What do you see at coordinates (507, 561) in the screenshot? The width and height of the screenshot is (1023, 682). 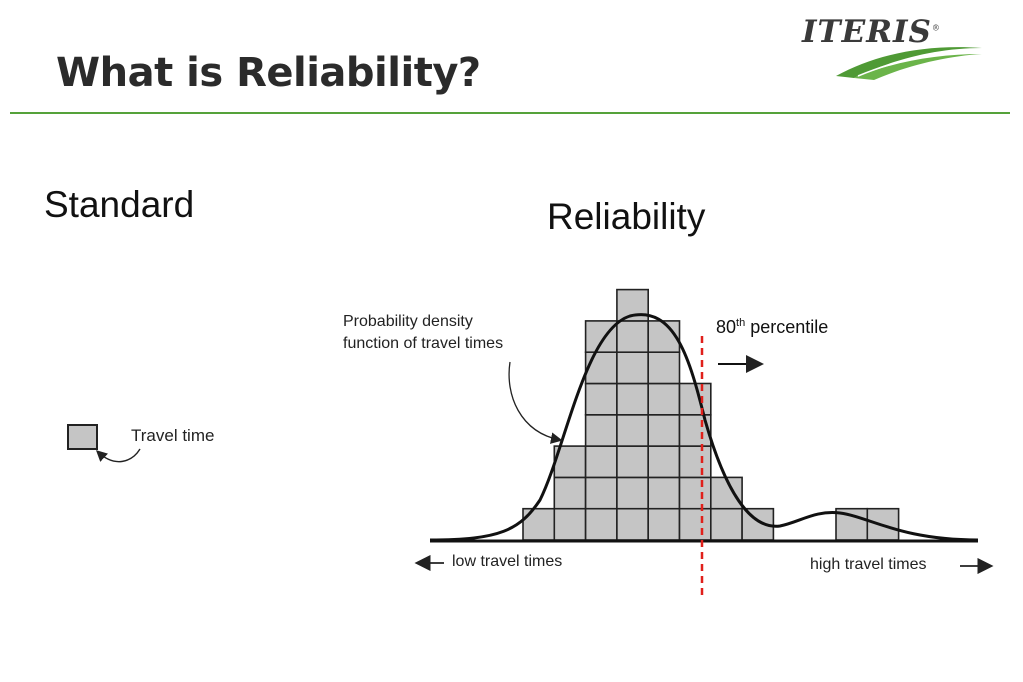 I see `low-travel-times-label: low travel times` at bounding box center [507, 561].